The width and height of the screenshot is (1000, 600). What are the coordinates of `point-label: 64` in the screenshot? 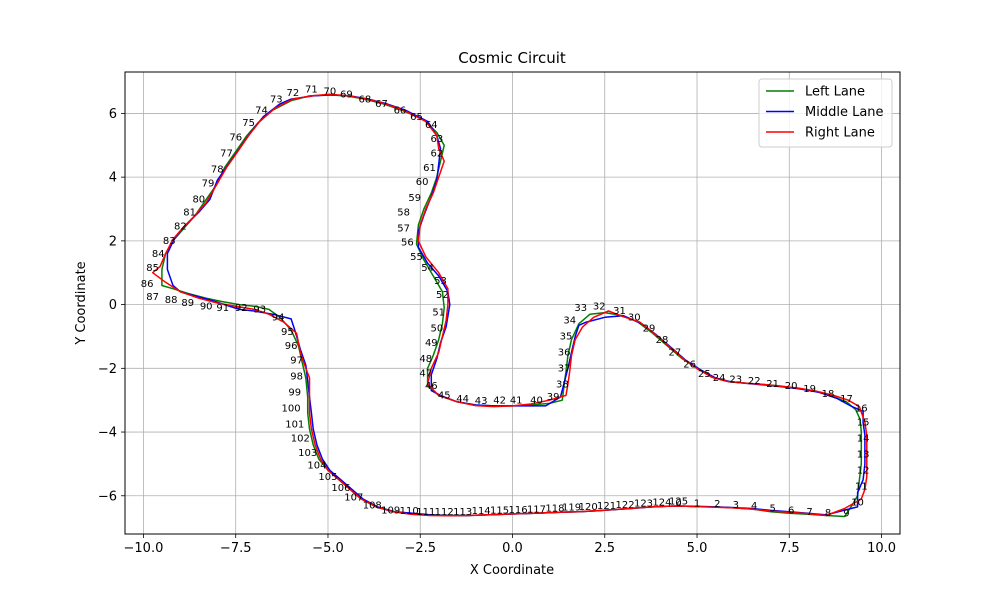 It's located at (431, 125).